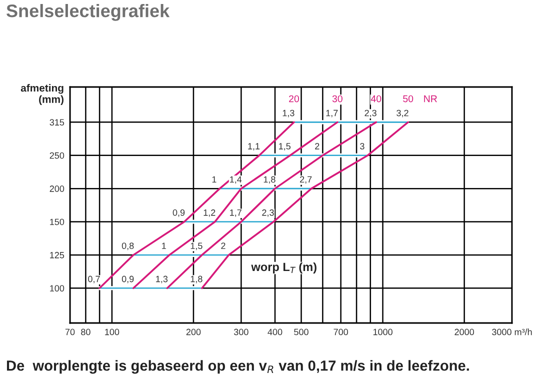 This screenshot has width=553, height=385. Describe the element at coordinates (42, 94) in the screenshot. I see `y-axis-title: afmeting (mm)` at that location.